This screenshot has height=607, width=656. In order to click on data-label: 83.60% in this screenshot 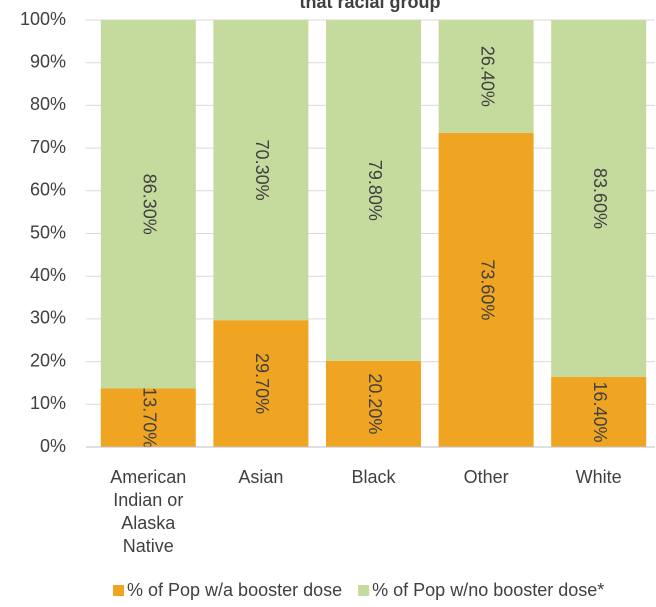, I will do `click(600, 198)`.